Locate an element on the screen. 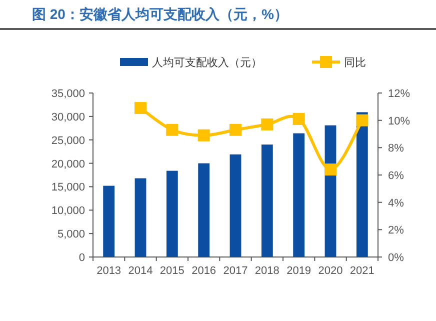 The width and height of the screenshot is (436, 321). y2-tick-label: 6% is located at coordinates (396, 176).